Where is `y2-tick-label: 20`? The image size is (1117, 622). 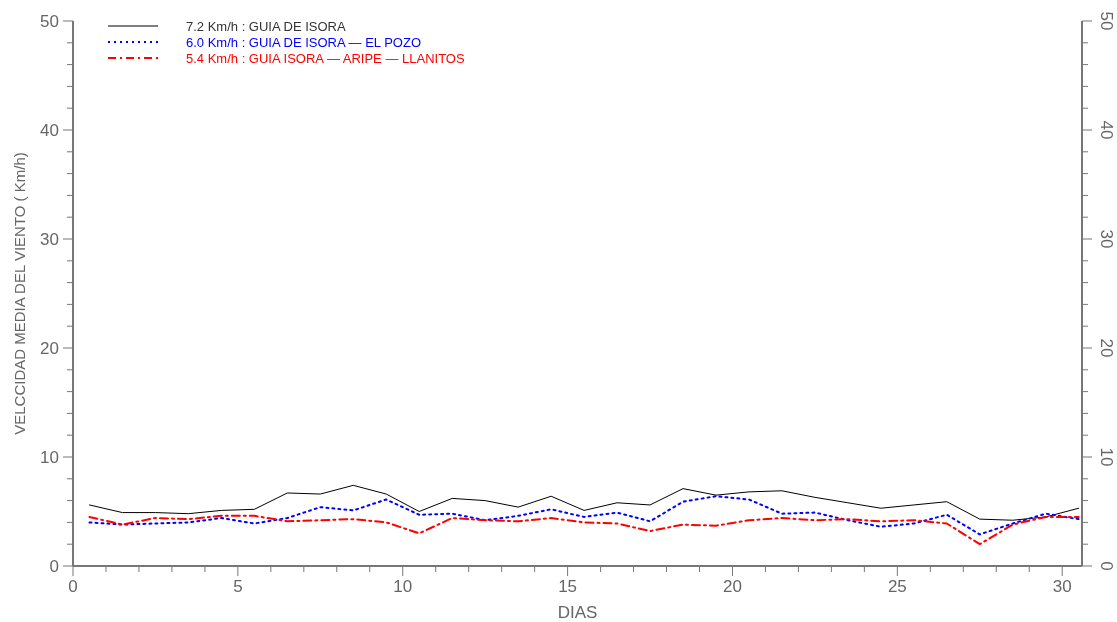 y2-tick-label: 20 is located at coordinates (1107, 348).